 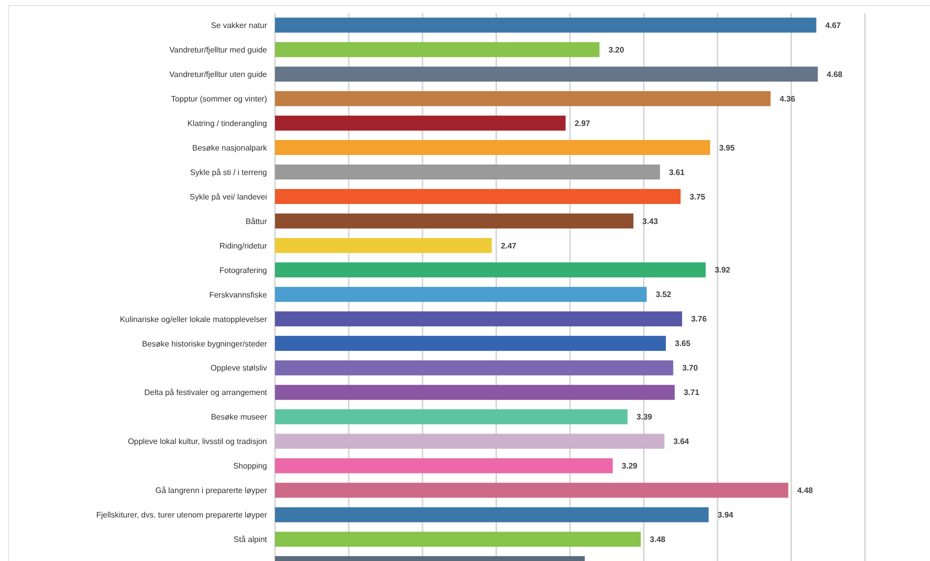 What do you see at coordinates (833, 25) in the screenshot?
I see `data-label: 4.67` at bounding box center [833, 25].